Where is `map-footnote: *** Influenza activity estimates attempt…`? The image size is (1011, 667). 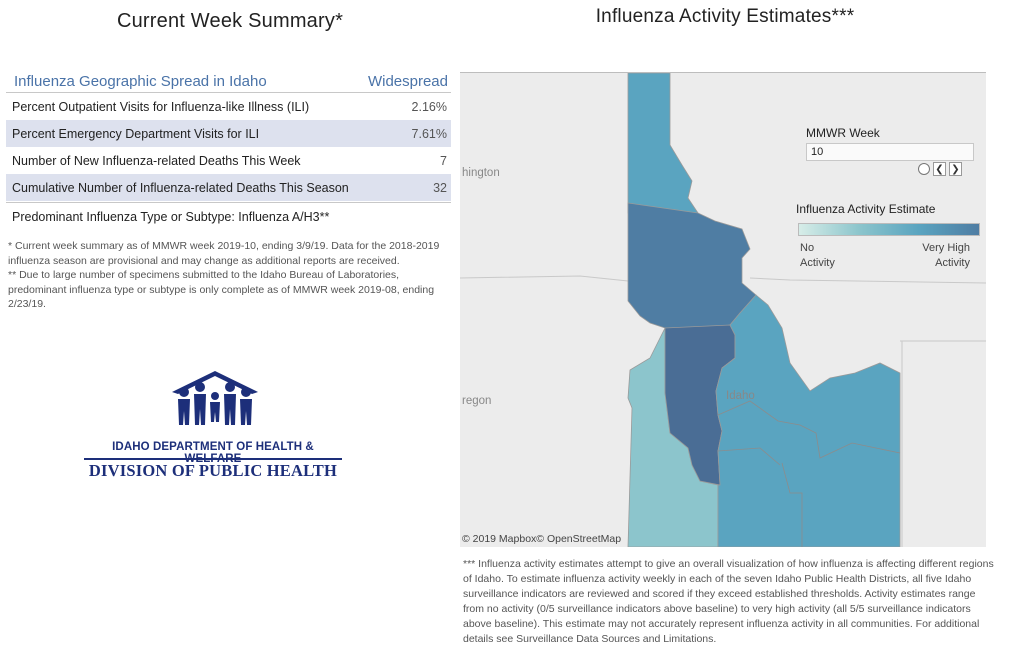
map-footnote: *** Influenza activity estimates attempt… is located at coordinates (728, 601).